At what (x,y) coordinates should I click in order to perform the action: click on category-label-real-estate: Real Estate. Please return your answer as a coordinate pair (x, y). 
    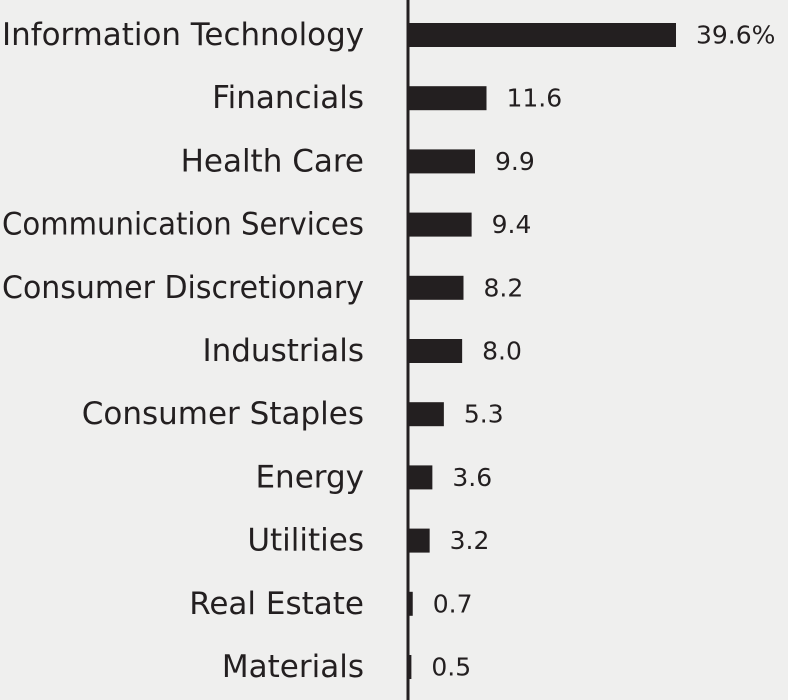
    Looking at the image, I should click on (276, 604).